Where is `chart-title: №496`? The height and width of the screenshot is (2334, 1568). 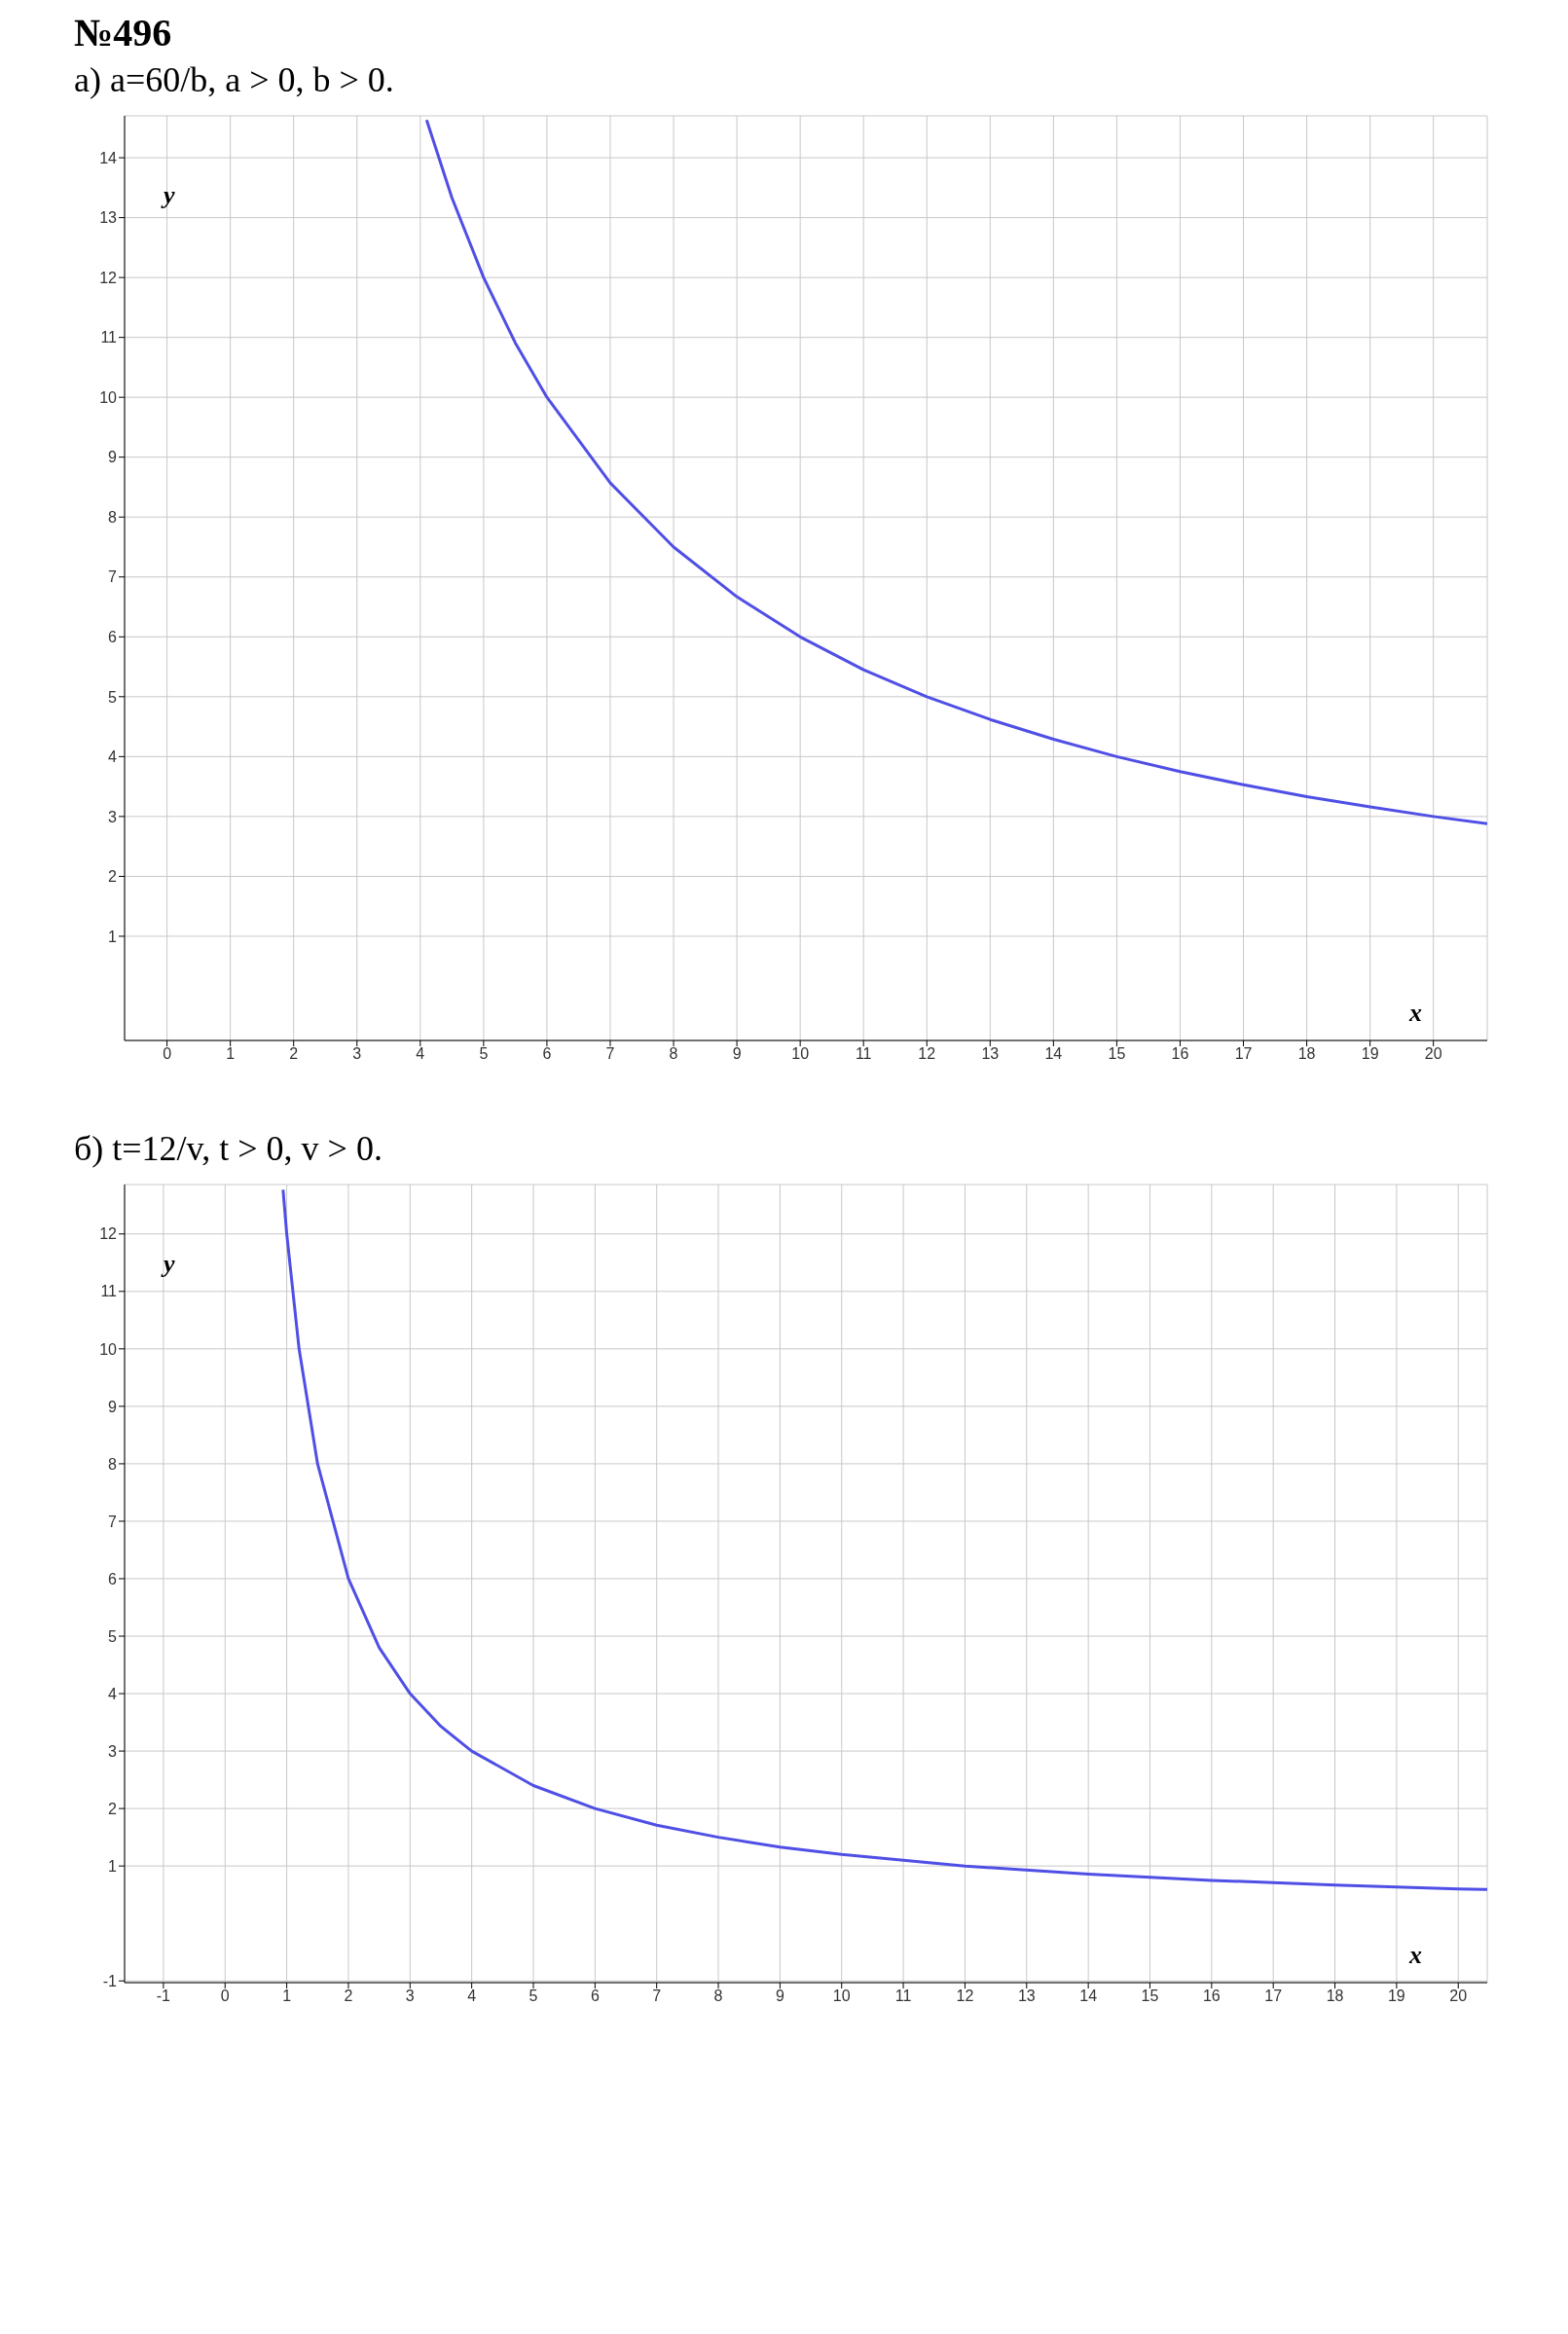
chart-title: №496 is located at coordinates (123, 32).